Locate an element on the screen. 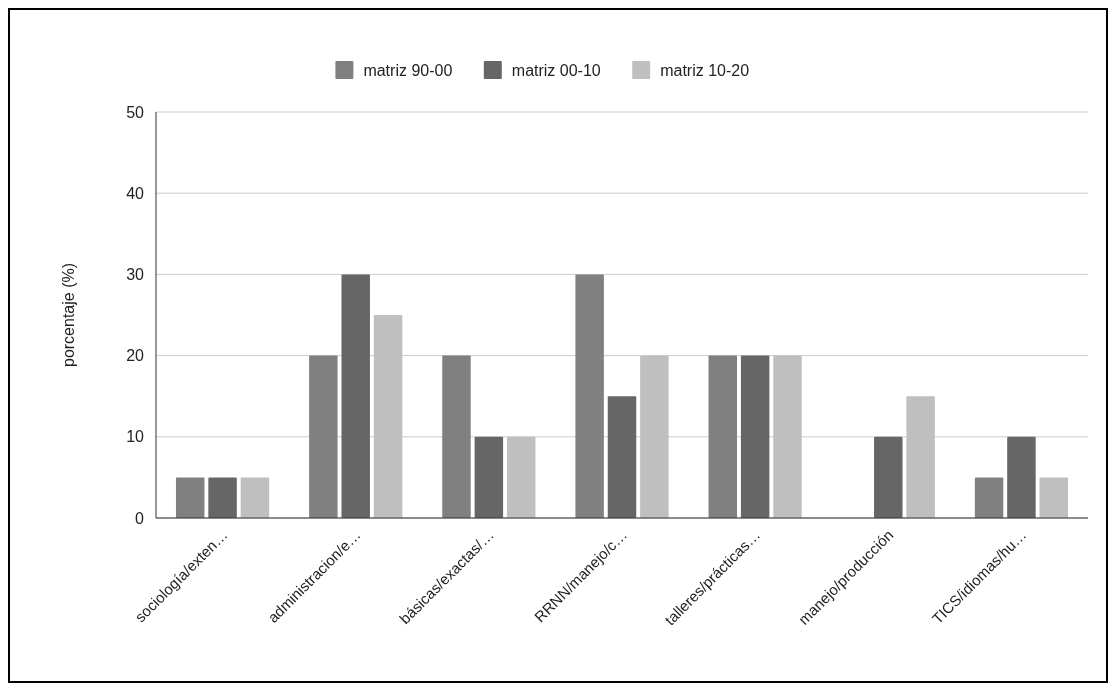  legend-label: matriz 90-00 is located at coordinates (408, 70).